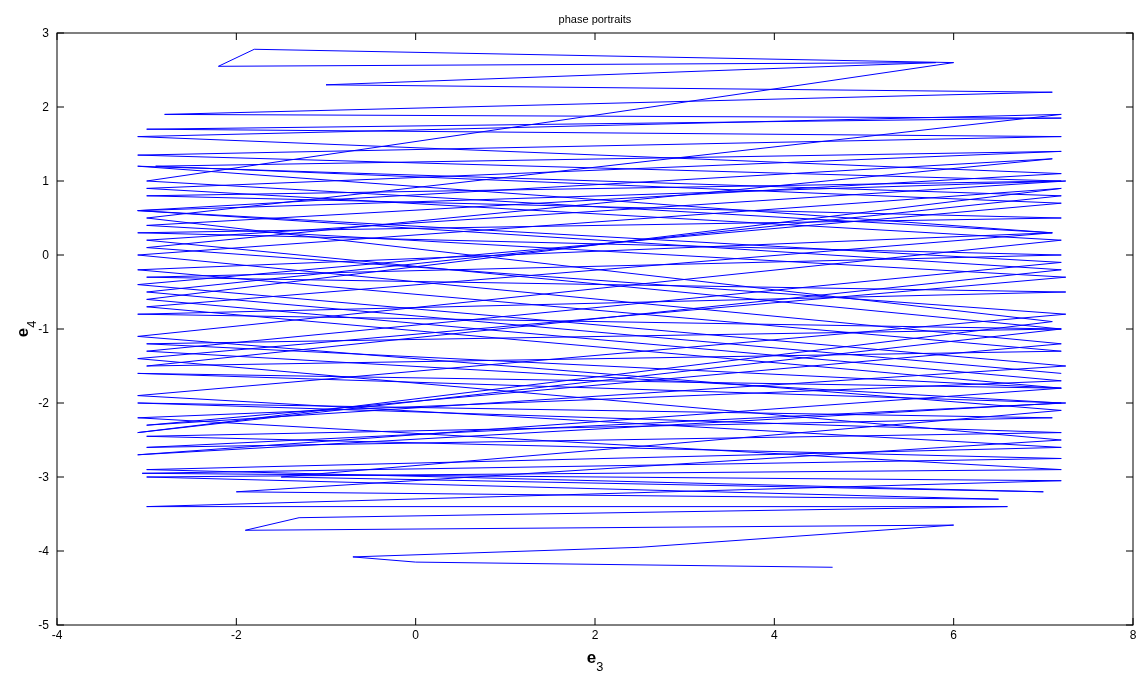  Describe the element at coordinates (44, 403) in the screenshot. I see `y-tick-label: -2` at that location.